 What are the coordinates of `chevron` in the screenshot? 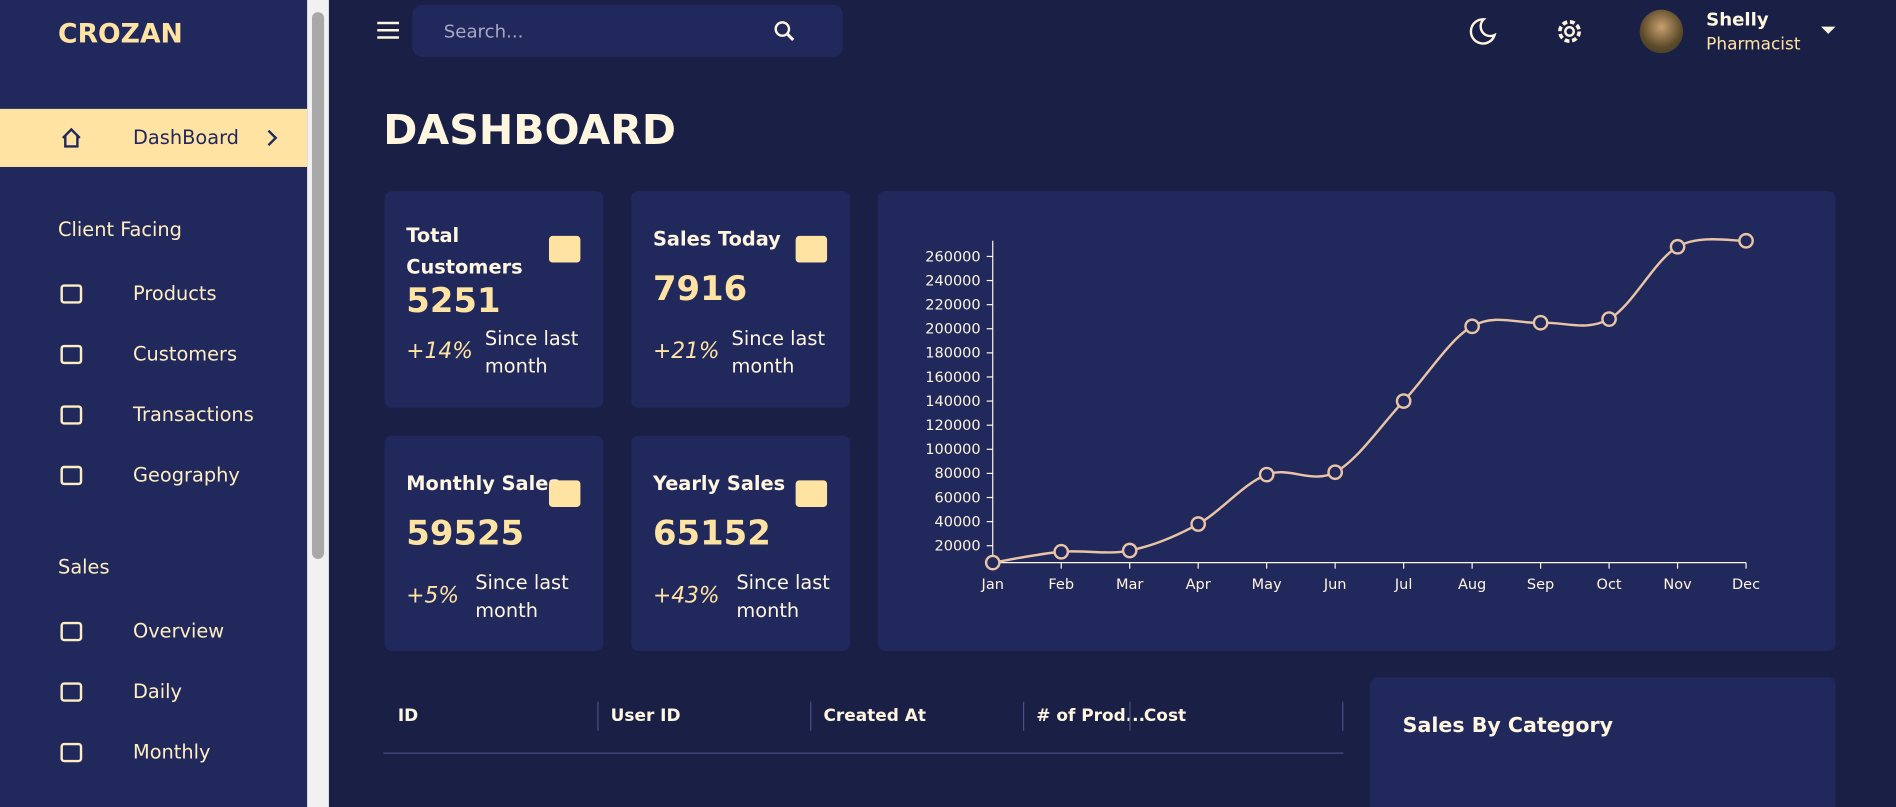 It's located at (272, 138).